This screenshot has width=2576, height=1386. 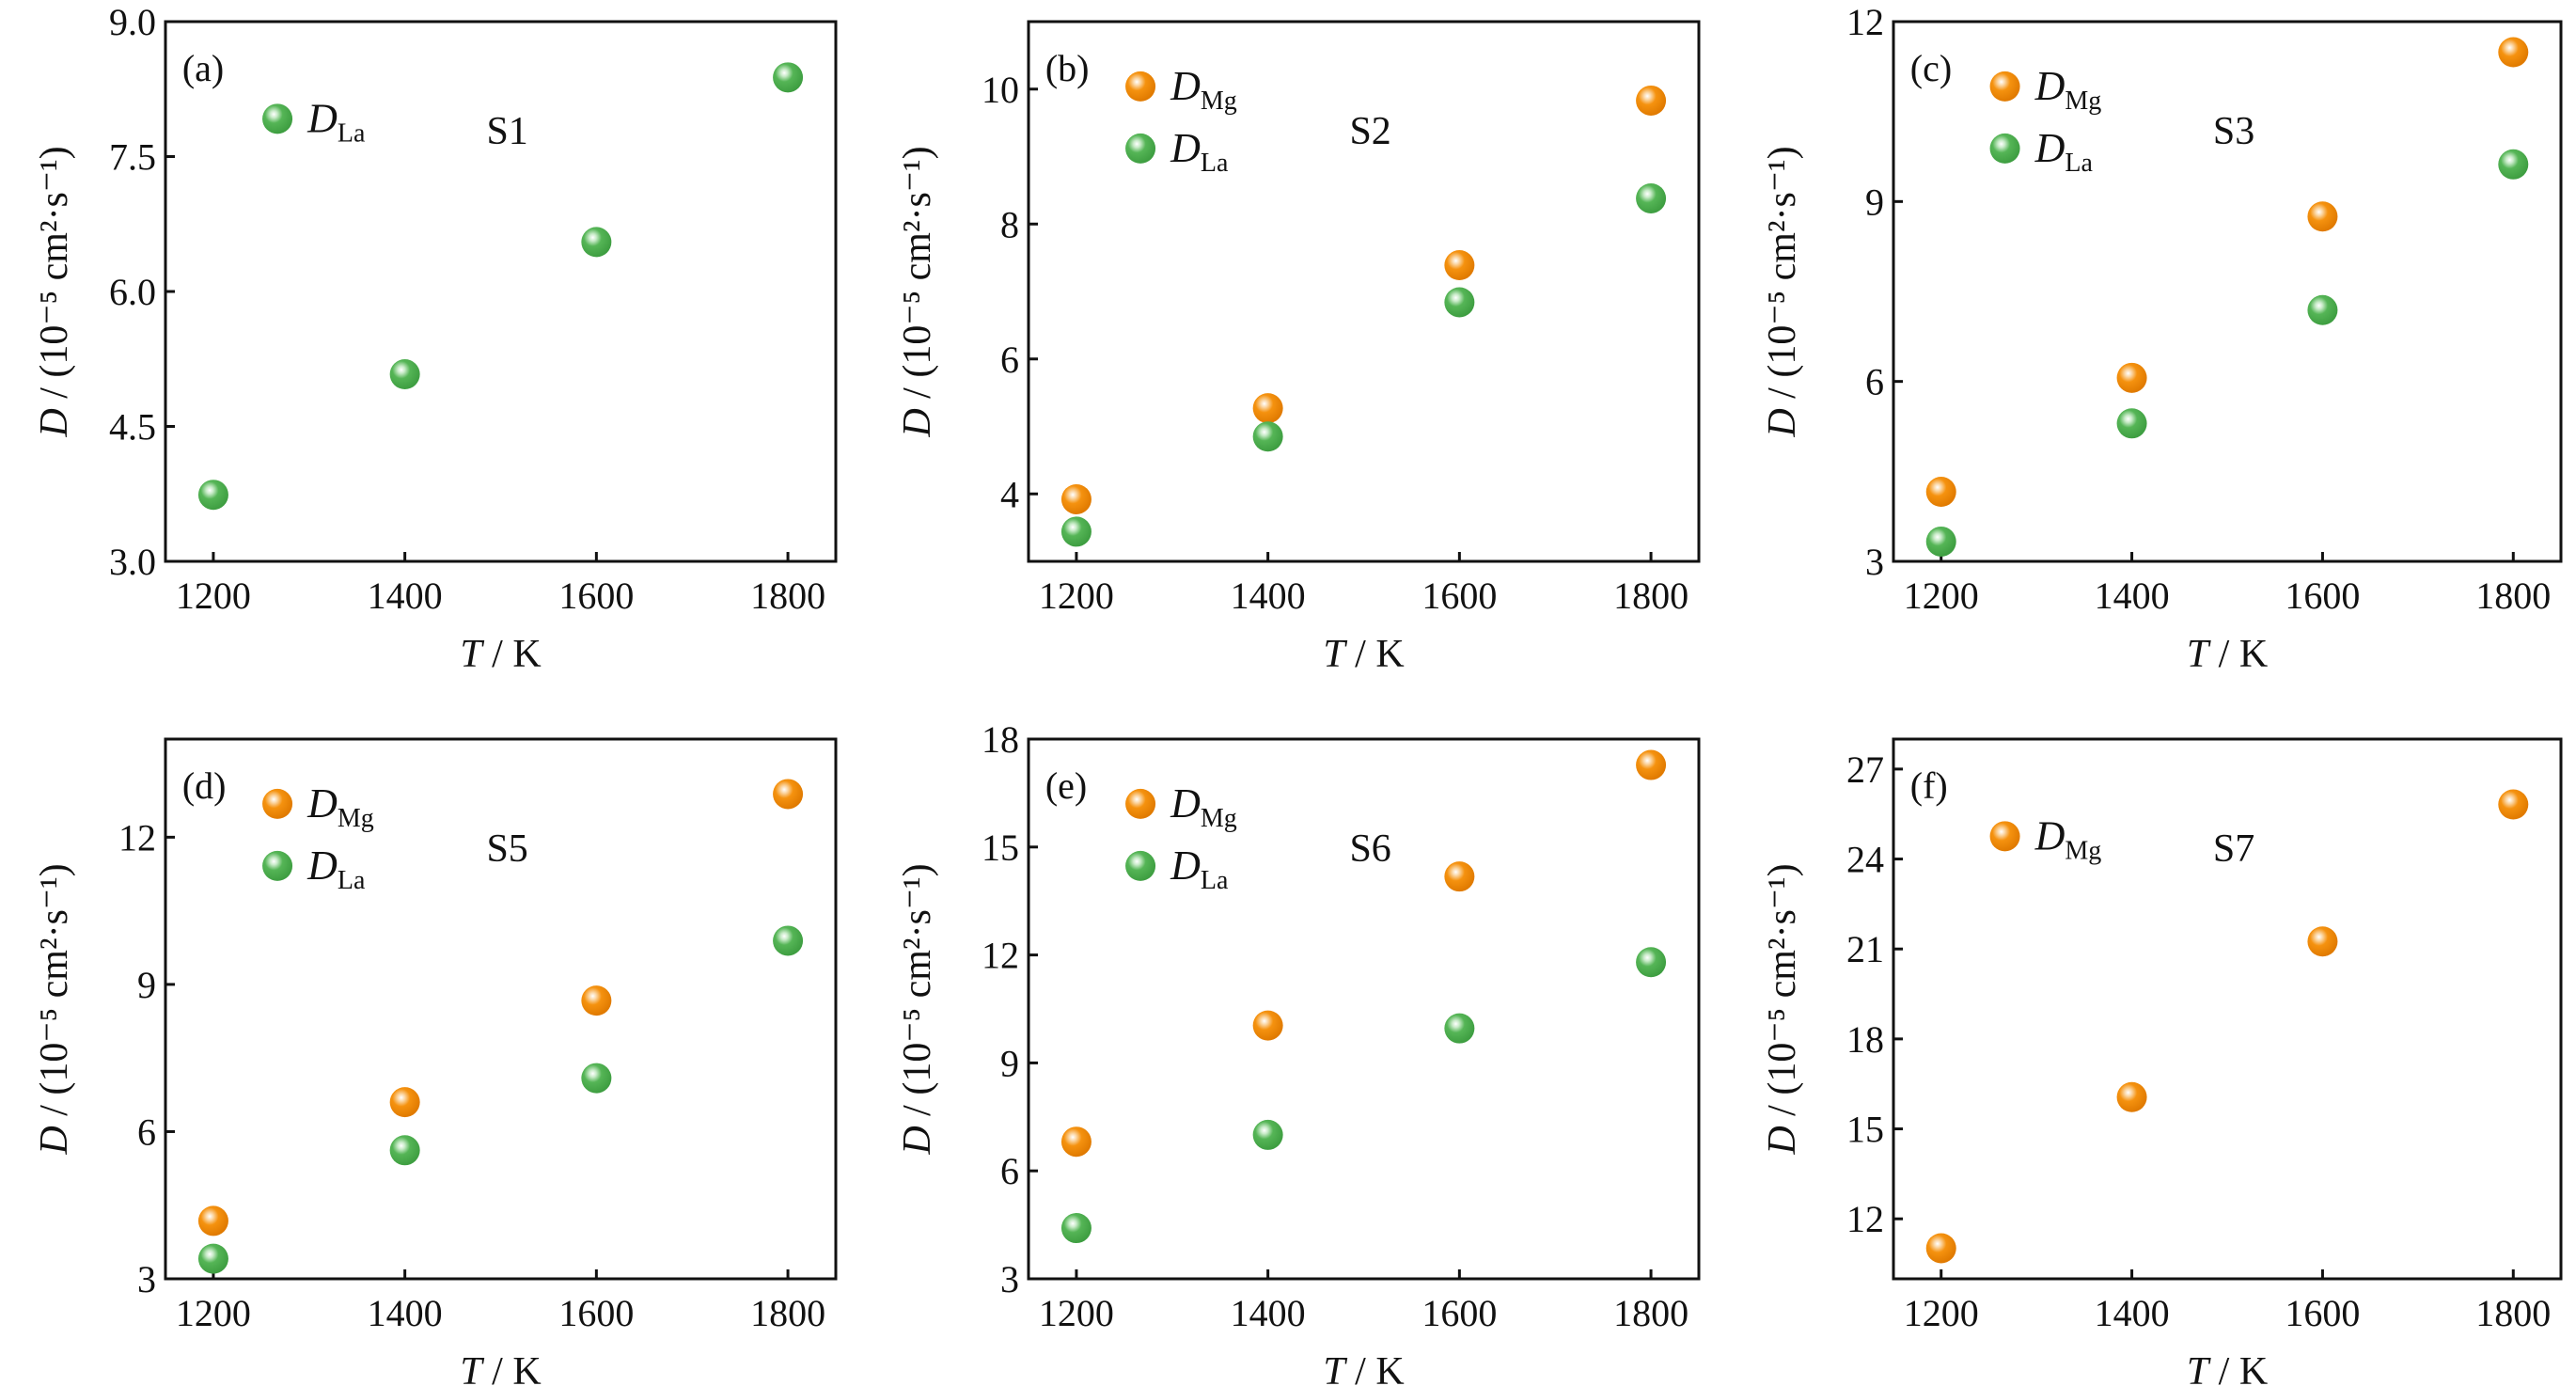 I want to click on y-tick-label: 4.5, so click(x=132, y=428).